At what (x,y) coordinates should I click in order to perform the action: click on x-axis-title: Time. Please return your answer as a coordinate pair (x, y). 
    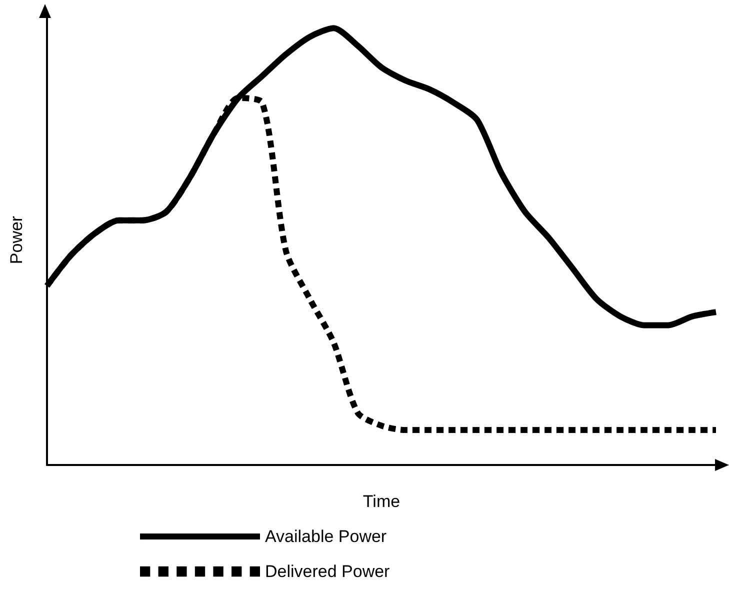
    Looking at the image, I should click on (381, 501).